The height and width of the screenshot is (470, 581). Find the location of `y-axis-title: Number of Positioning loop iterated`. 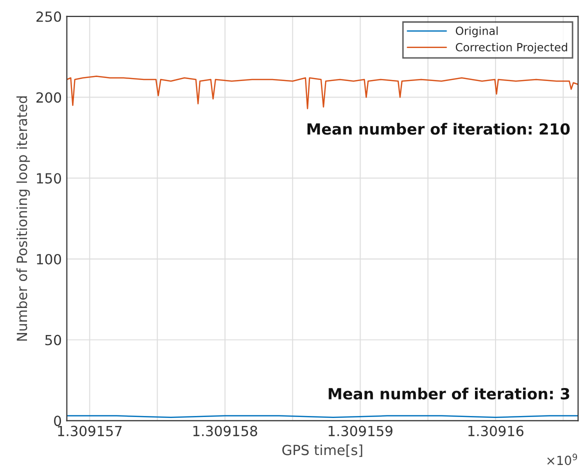

y-axis-title: Number of Positioning loop iterated is located at coordinates (23, 218).